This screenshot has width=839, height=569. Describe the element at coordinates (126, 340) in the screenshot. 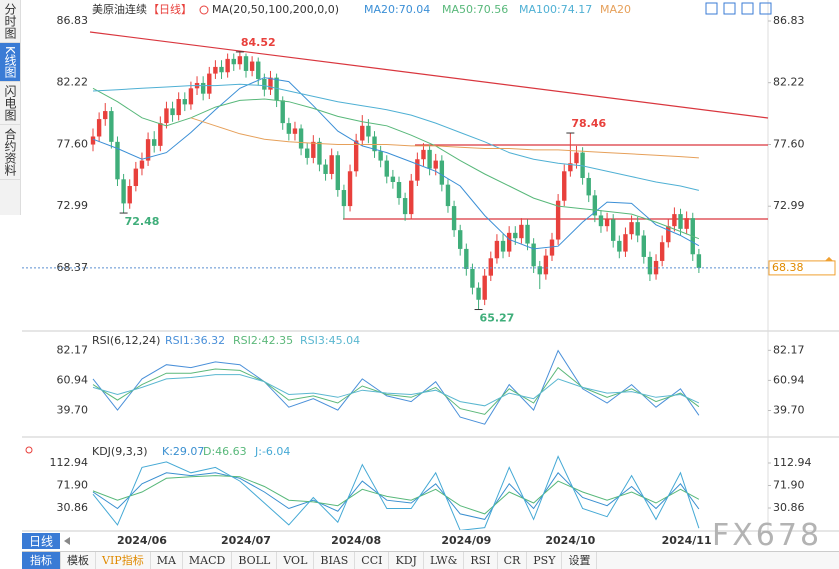

I see `panel-title: RSI(6,12,24)` at that location.